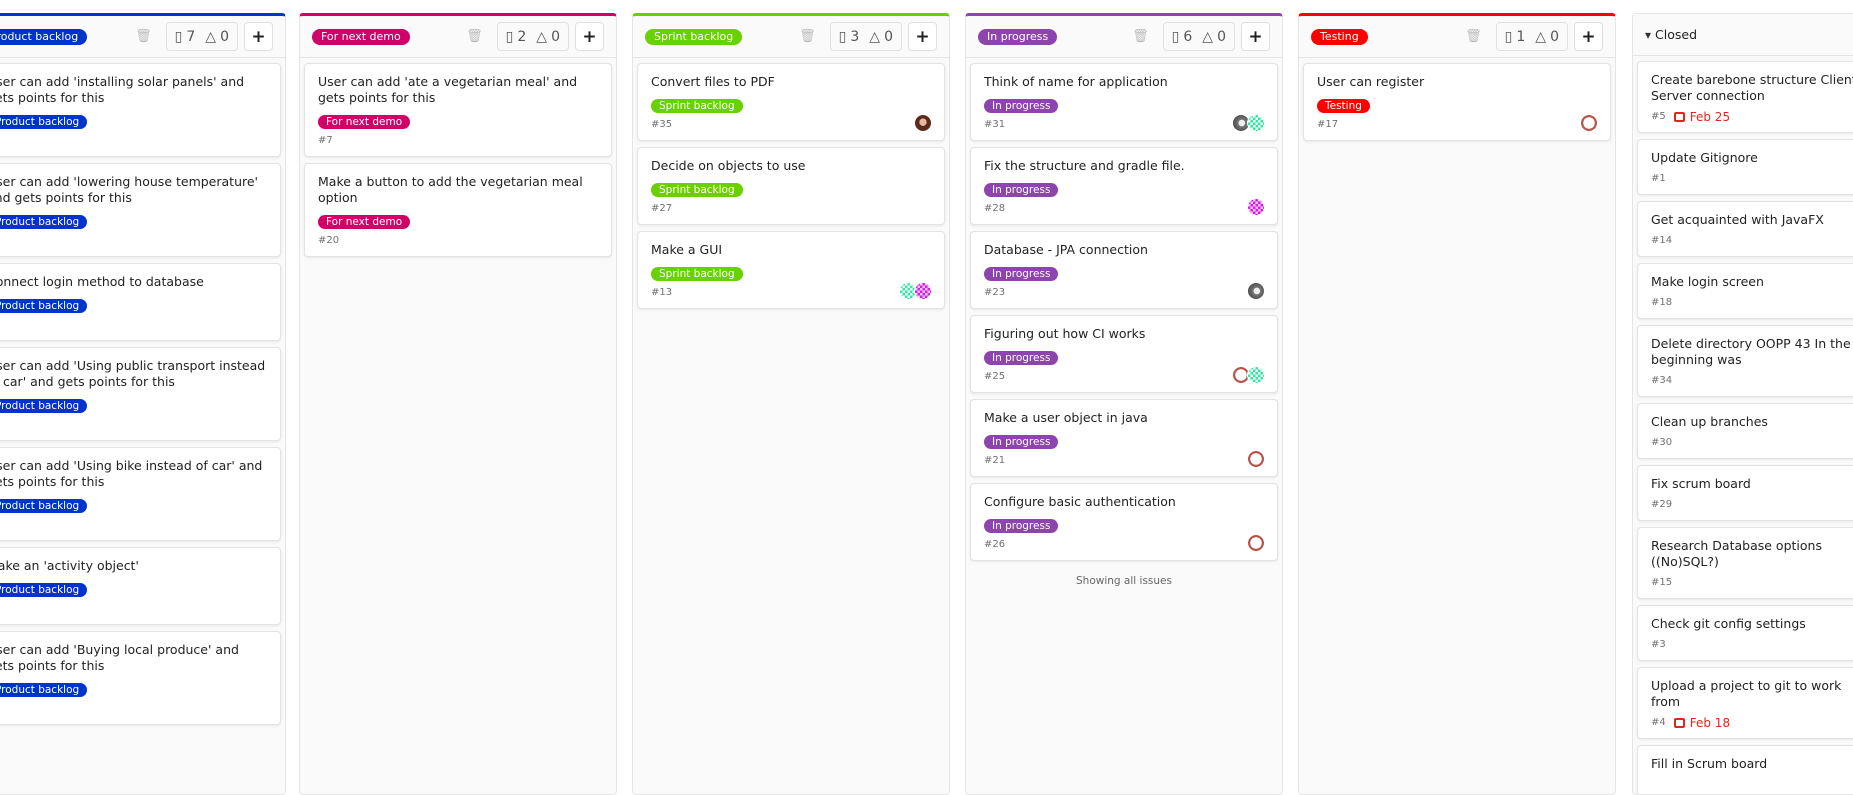 This screenshot has height=795, width=1853. Describe the element at coordinates (1704, 157) in the screenshot. I see `issue-title: Update Gitignore` at that location.